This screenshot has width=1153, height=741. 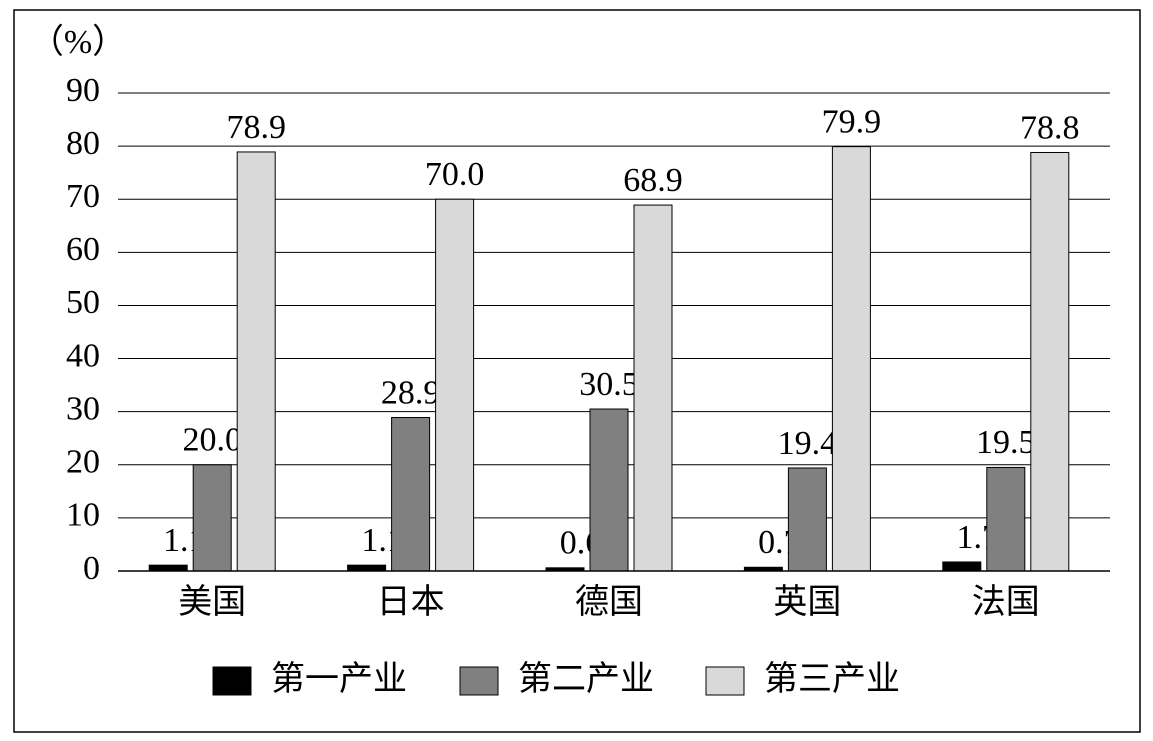 I want to click on y-tick-label: 90, so click(x=83, y=90).